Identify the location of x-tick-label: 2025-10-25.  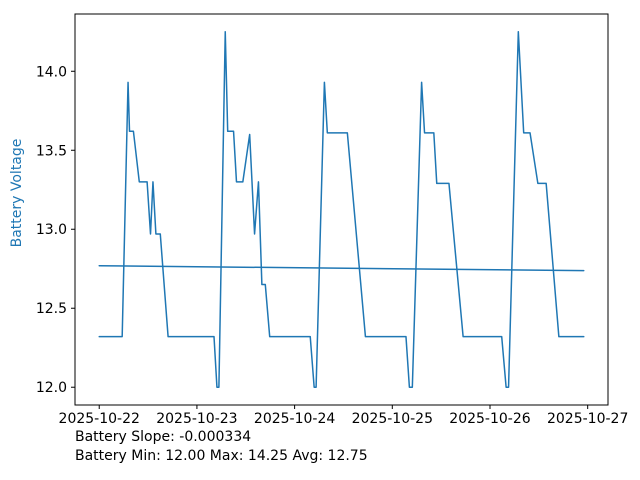
(392, 419).